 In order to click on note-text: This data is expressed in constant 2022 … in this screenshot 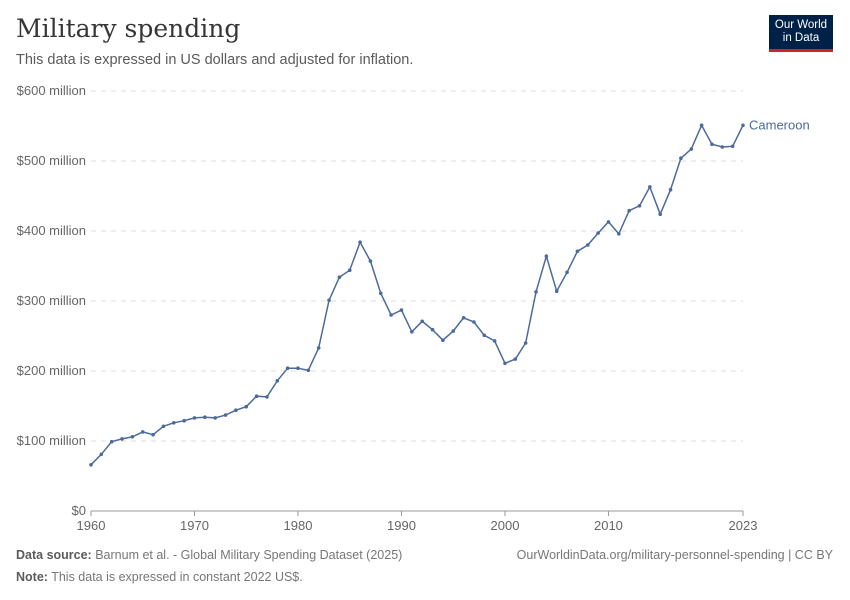, I will do `click(177, 577)`.